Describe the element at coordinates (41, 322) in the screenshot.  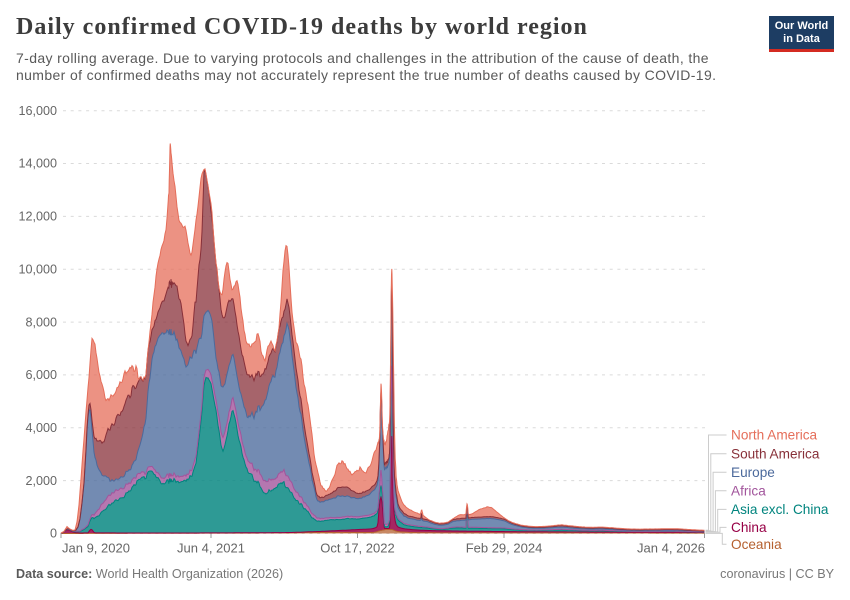
I see `svg-text: 8,000` at that location.